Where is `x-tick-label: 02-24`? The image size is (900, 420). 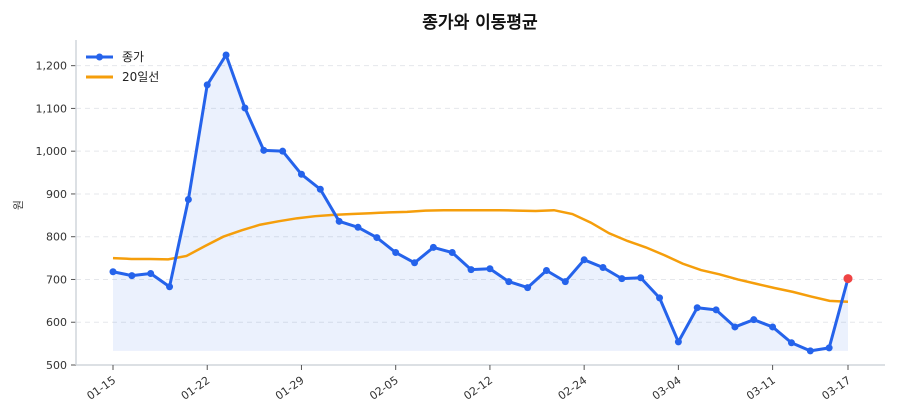 x-tick-label: 02-24 is located at coordinates (573, 388).